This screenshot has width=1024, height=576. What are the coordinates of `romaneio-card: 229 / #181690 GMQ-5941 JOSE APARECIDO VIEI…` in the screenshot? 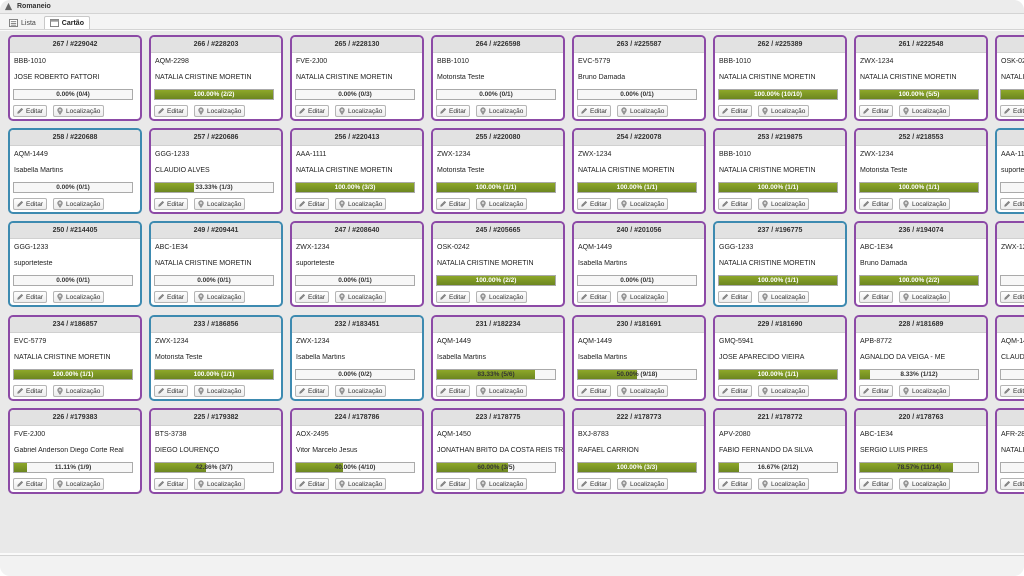 It's located at (780, 358).